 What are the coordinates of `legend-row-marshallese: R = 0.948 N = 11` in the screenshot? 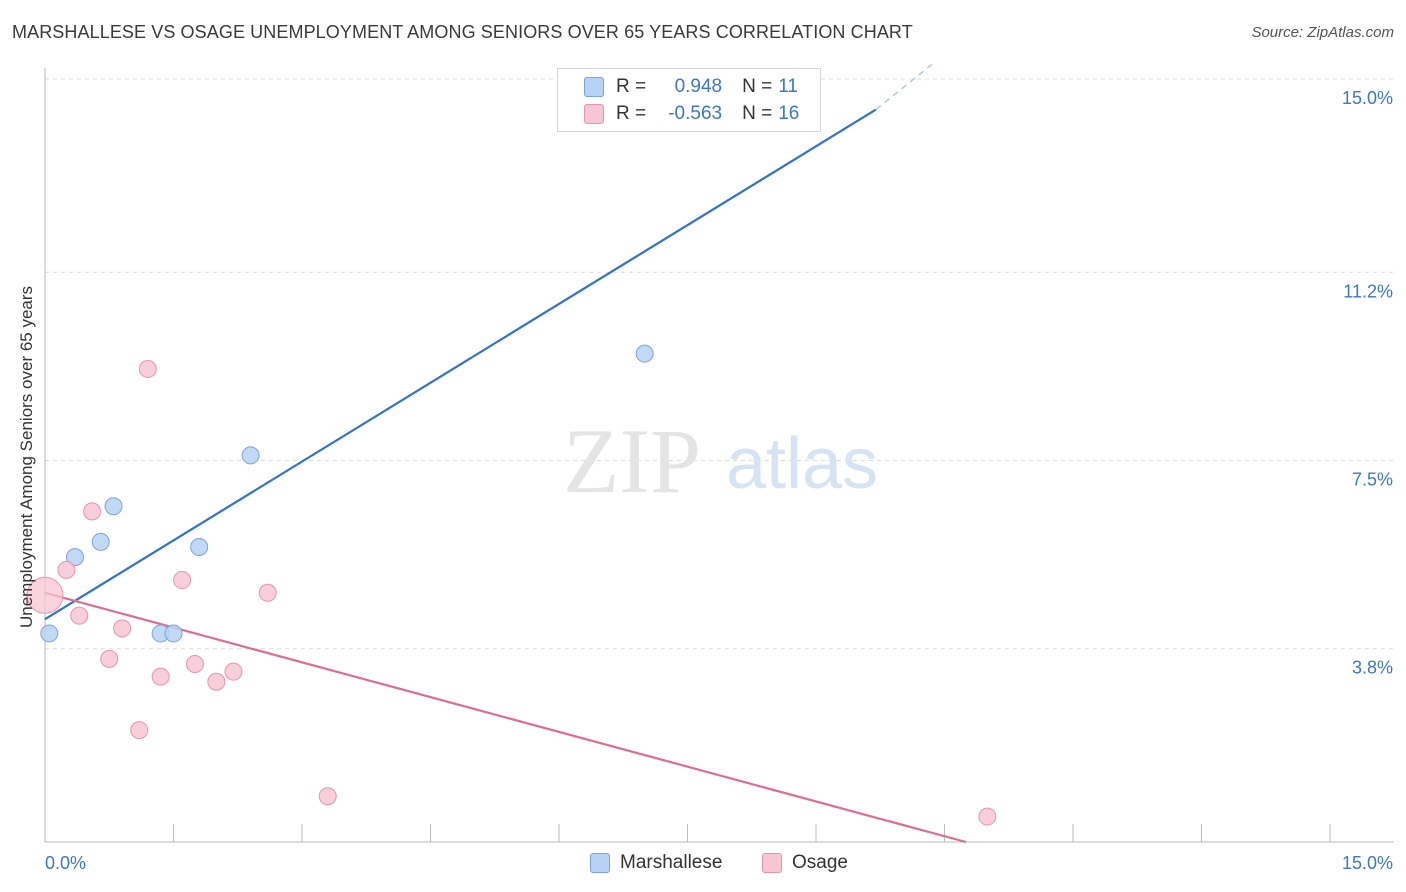 It's located at (691, 87).